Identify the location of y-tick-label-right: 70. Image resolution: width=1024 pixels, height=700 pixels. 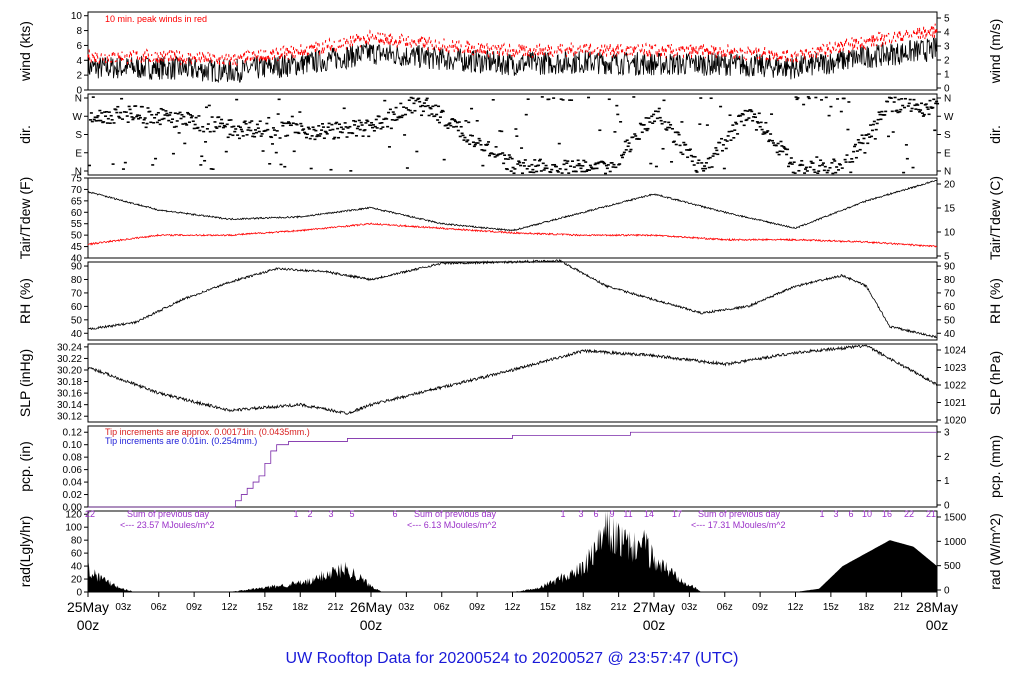
(950, 293).